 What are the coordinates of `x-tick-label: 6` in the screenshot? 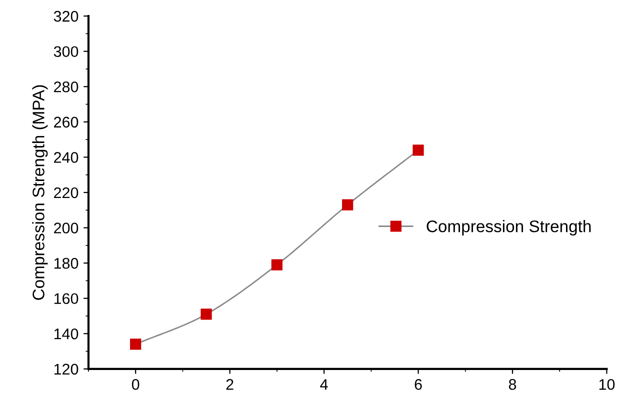 It's located at (418, 384).